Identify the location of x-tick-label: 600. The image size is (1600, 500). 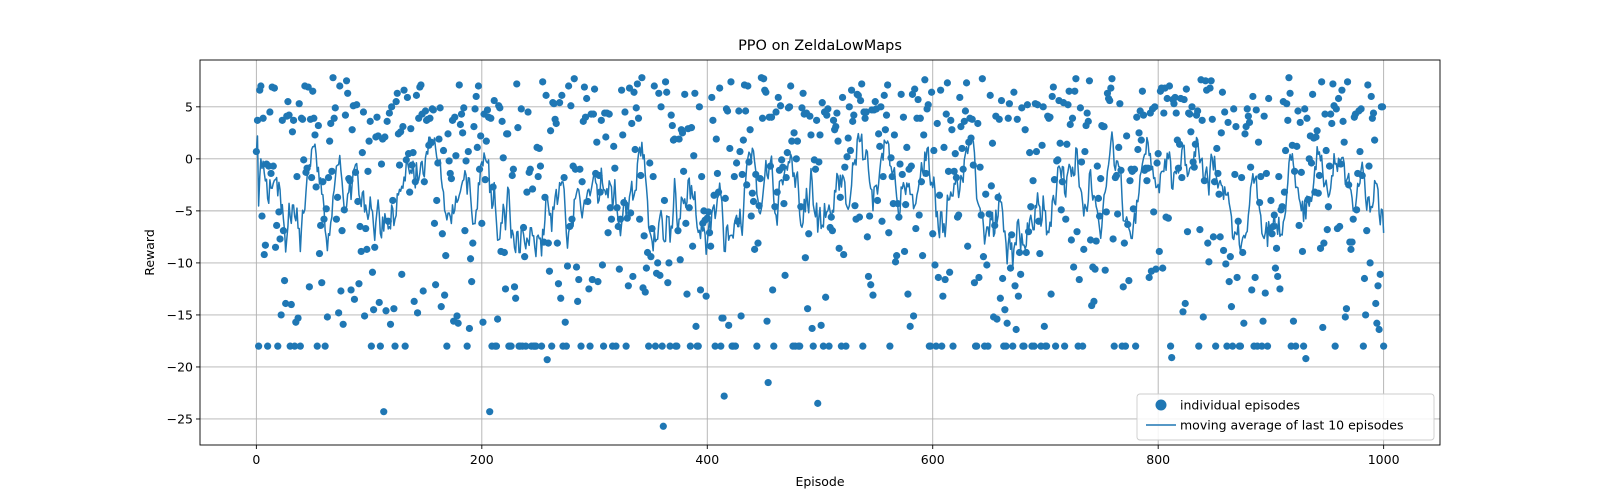
(933, 459).